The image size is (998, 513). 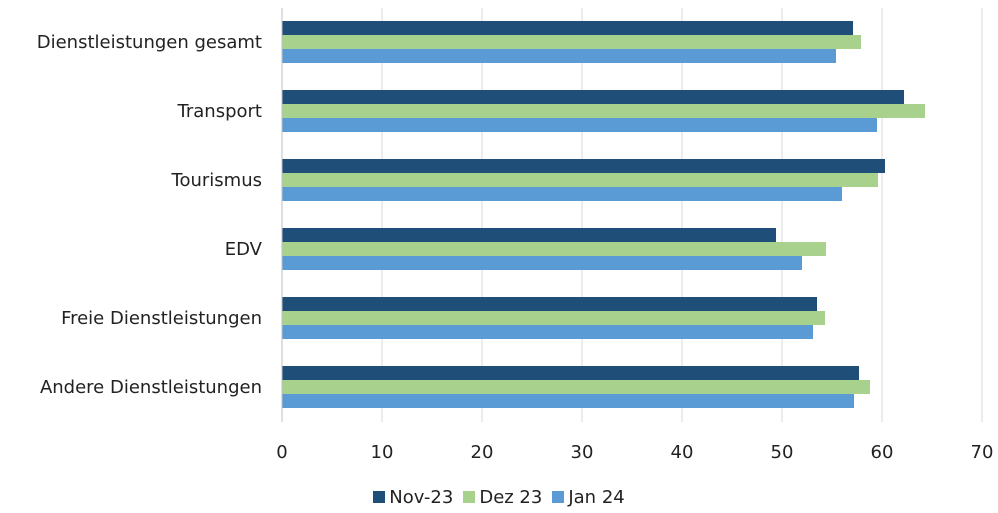 What do you see at coordinates (151, 387) in the screenshot?
I see `category-label: Andere Dienstleistungen` at bounding box center [151, 387].